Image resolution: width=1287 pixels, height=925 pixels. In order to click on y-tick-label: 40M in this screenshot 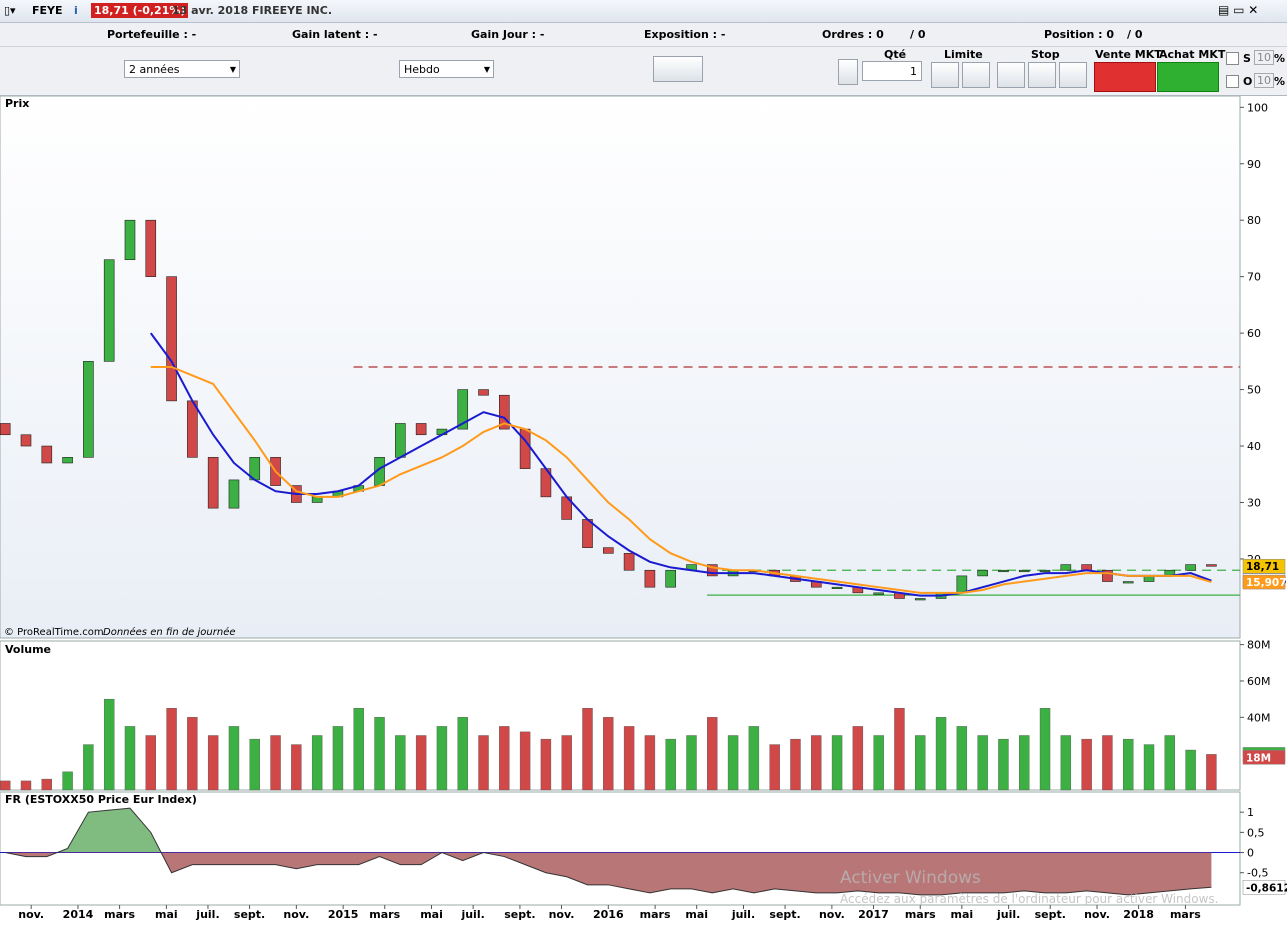, I will do `click(1259, 717)`.